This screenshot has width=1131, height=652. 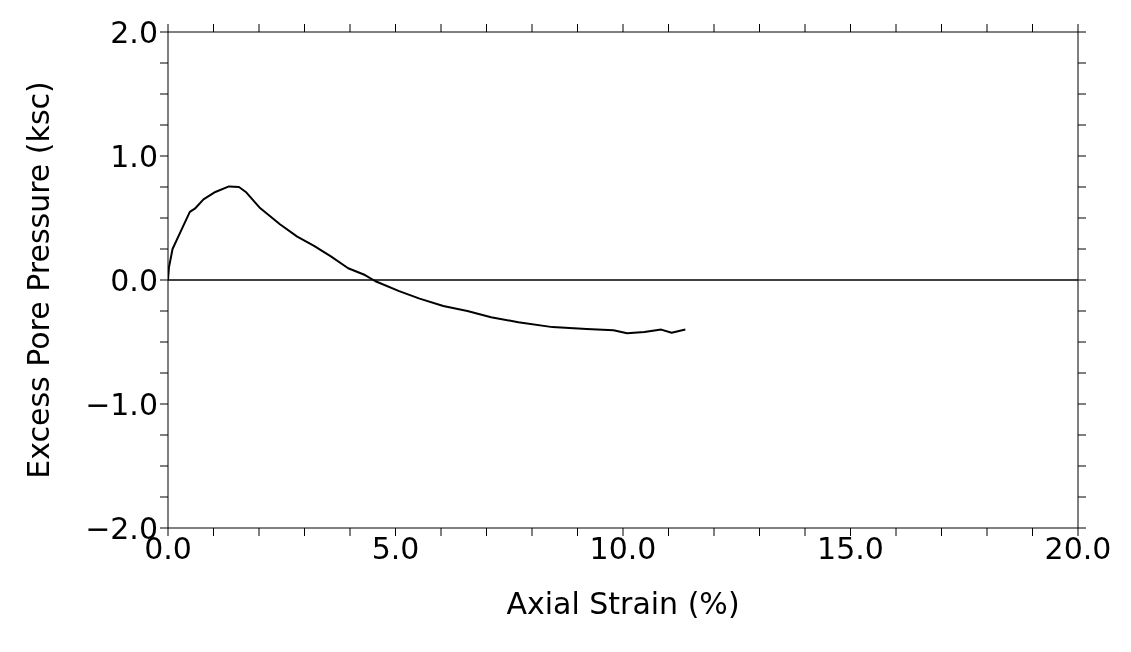 I want to click on x-tick-label: 20.0, so click(x=1078, y=549).